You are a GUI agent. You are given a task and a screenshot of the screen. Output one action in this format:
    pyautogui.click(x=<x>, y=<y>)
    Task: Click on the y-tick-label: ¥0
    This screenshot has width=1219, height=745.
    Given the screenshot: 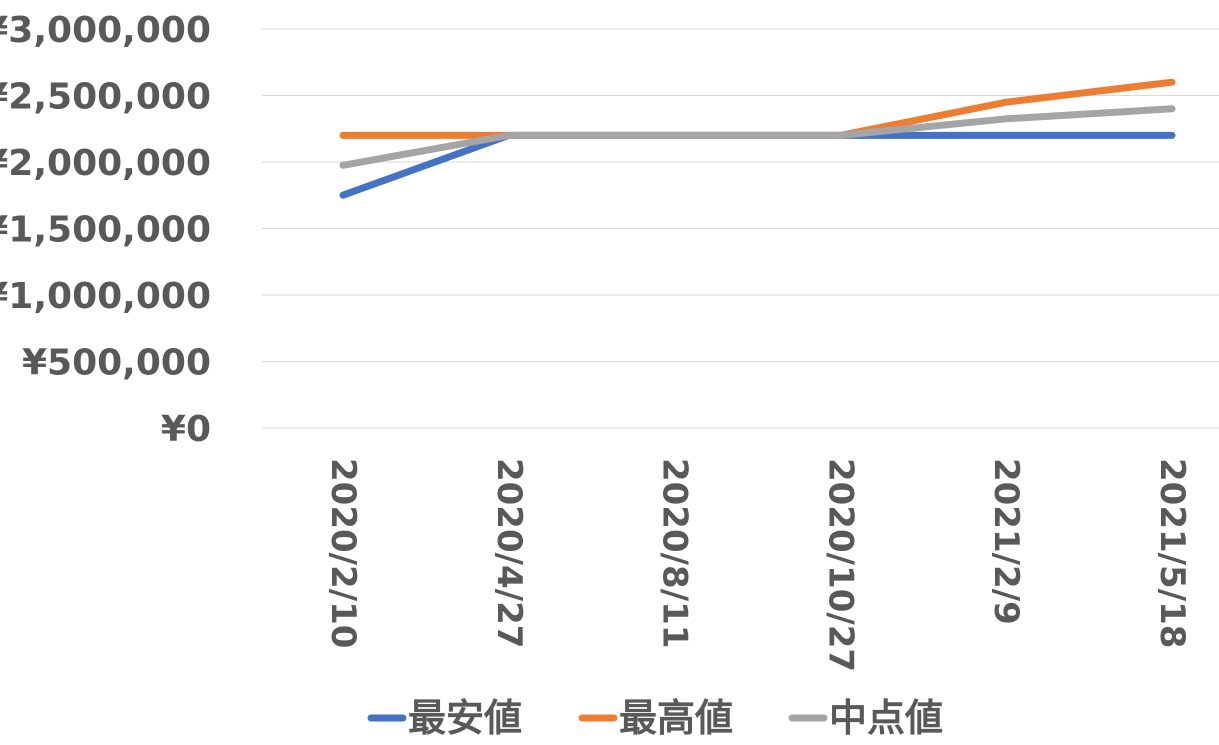 What is the action you would take?
    pyautogui.click(x=186, y=429)
    